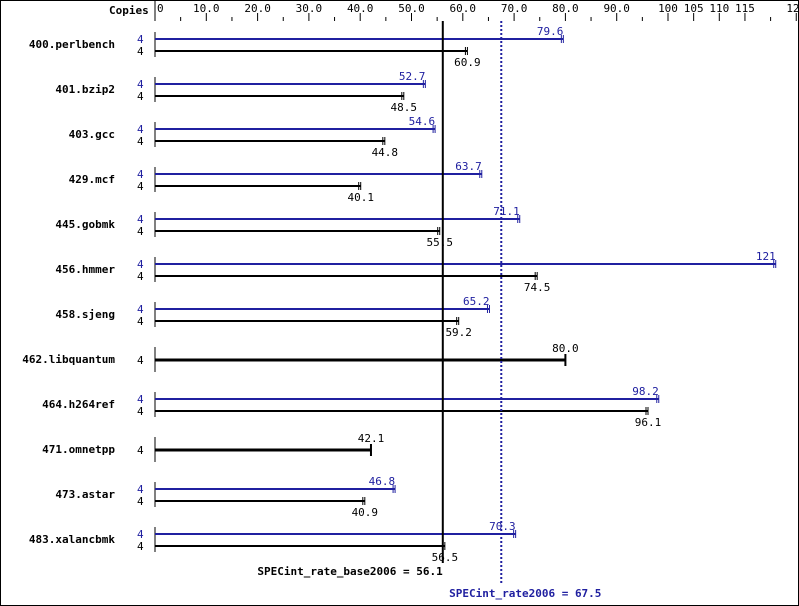 The height and width of the screenshot is (606, 799). What do you see at coordinates (550, 31) in the screenshot?
I see `peak-value-label: 79.6` at bounding box center [550, 31].